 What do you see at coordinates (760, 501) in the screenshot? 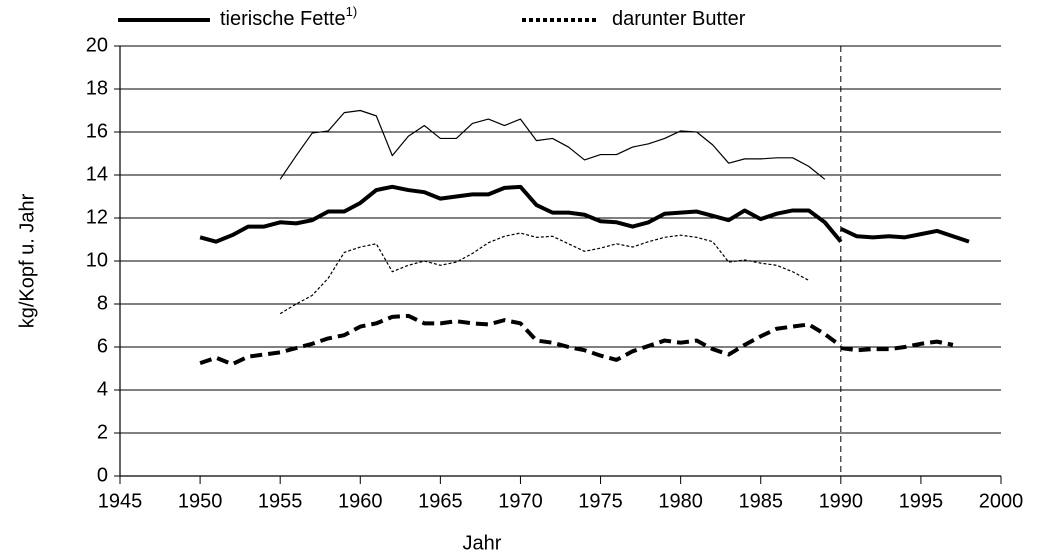
I see `x-tick-label: 1985` at bounding box center [760, 501].